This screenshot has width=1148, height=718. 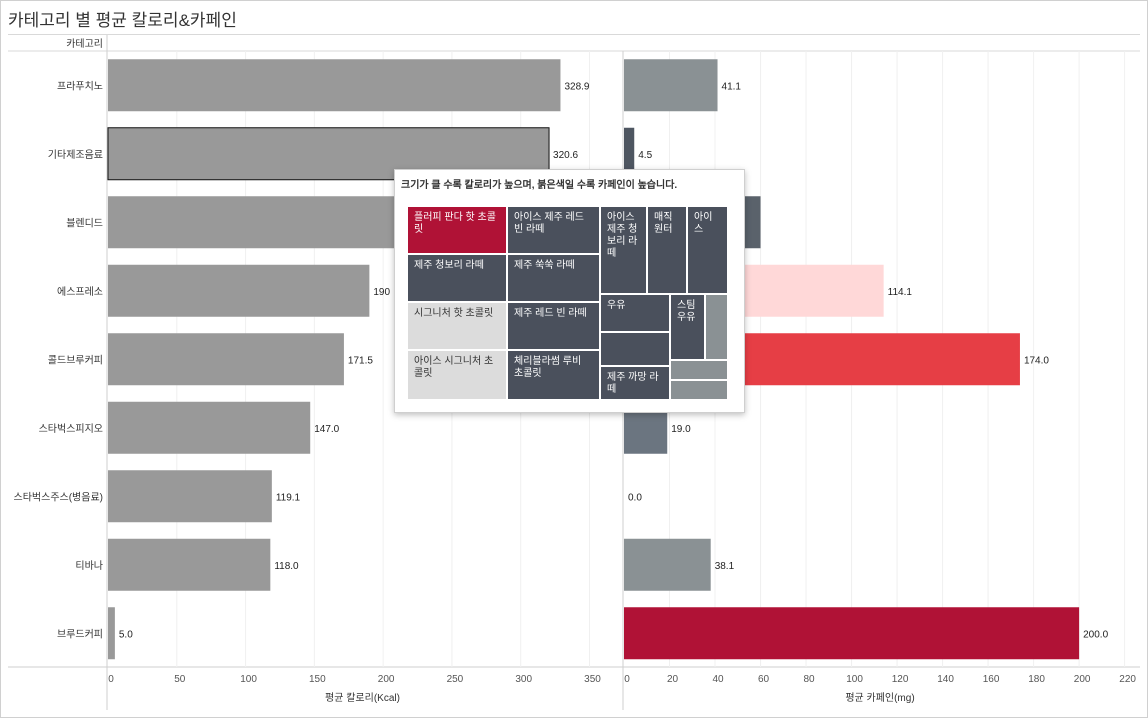 What do you see at coordinates (565, 155) in the screenshot?
I see `data-label: 320.6` at bounding box center [565, 155].